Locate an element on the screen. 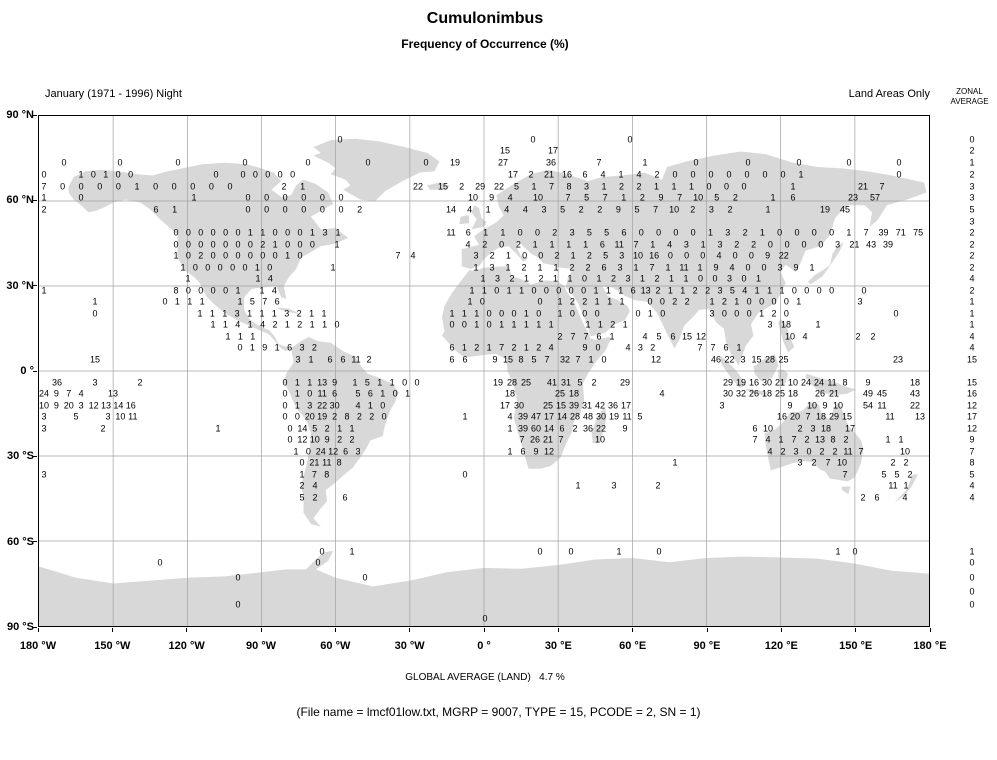 This screenshot has width=997, height=760. grid-value: 8 is located at coordinates (569, 186).